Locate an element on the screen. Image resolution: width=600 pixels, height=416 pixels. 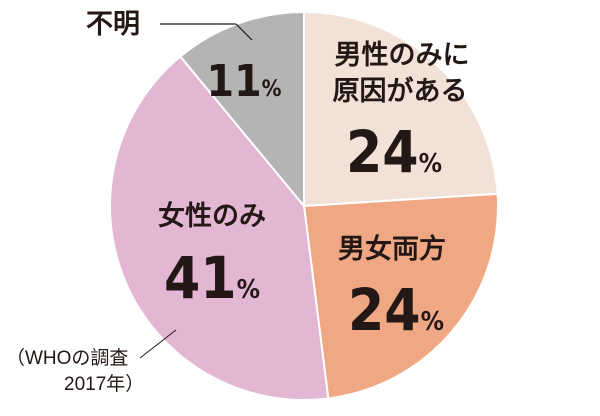
slice-both-label: 男女両方 is located at coordinates (392, 249).